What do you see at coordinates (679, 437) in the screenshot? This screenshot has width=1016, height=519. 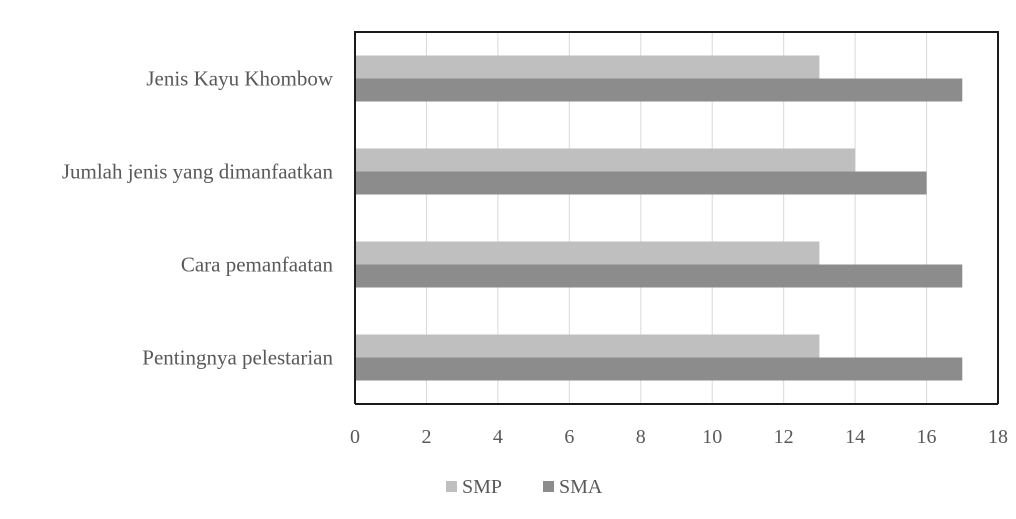 I see `x-tick-labels: 0 2 4 6 8 10 12 14 16 18` at bounding box center [679, 437].